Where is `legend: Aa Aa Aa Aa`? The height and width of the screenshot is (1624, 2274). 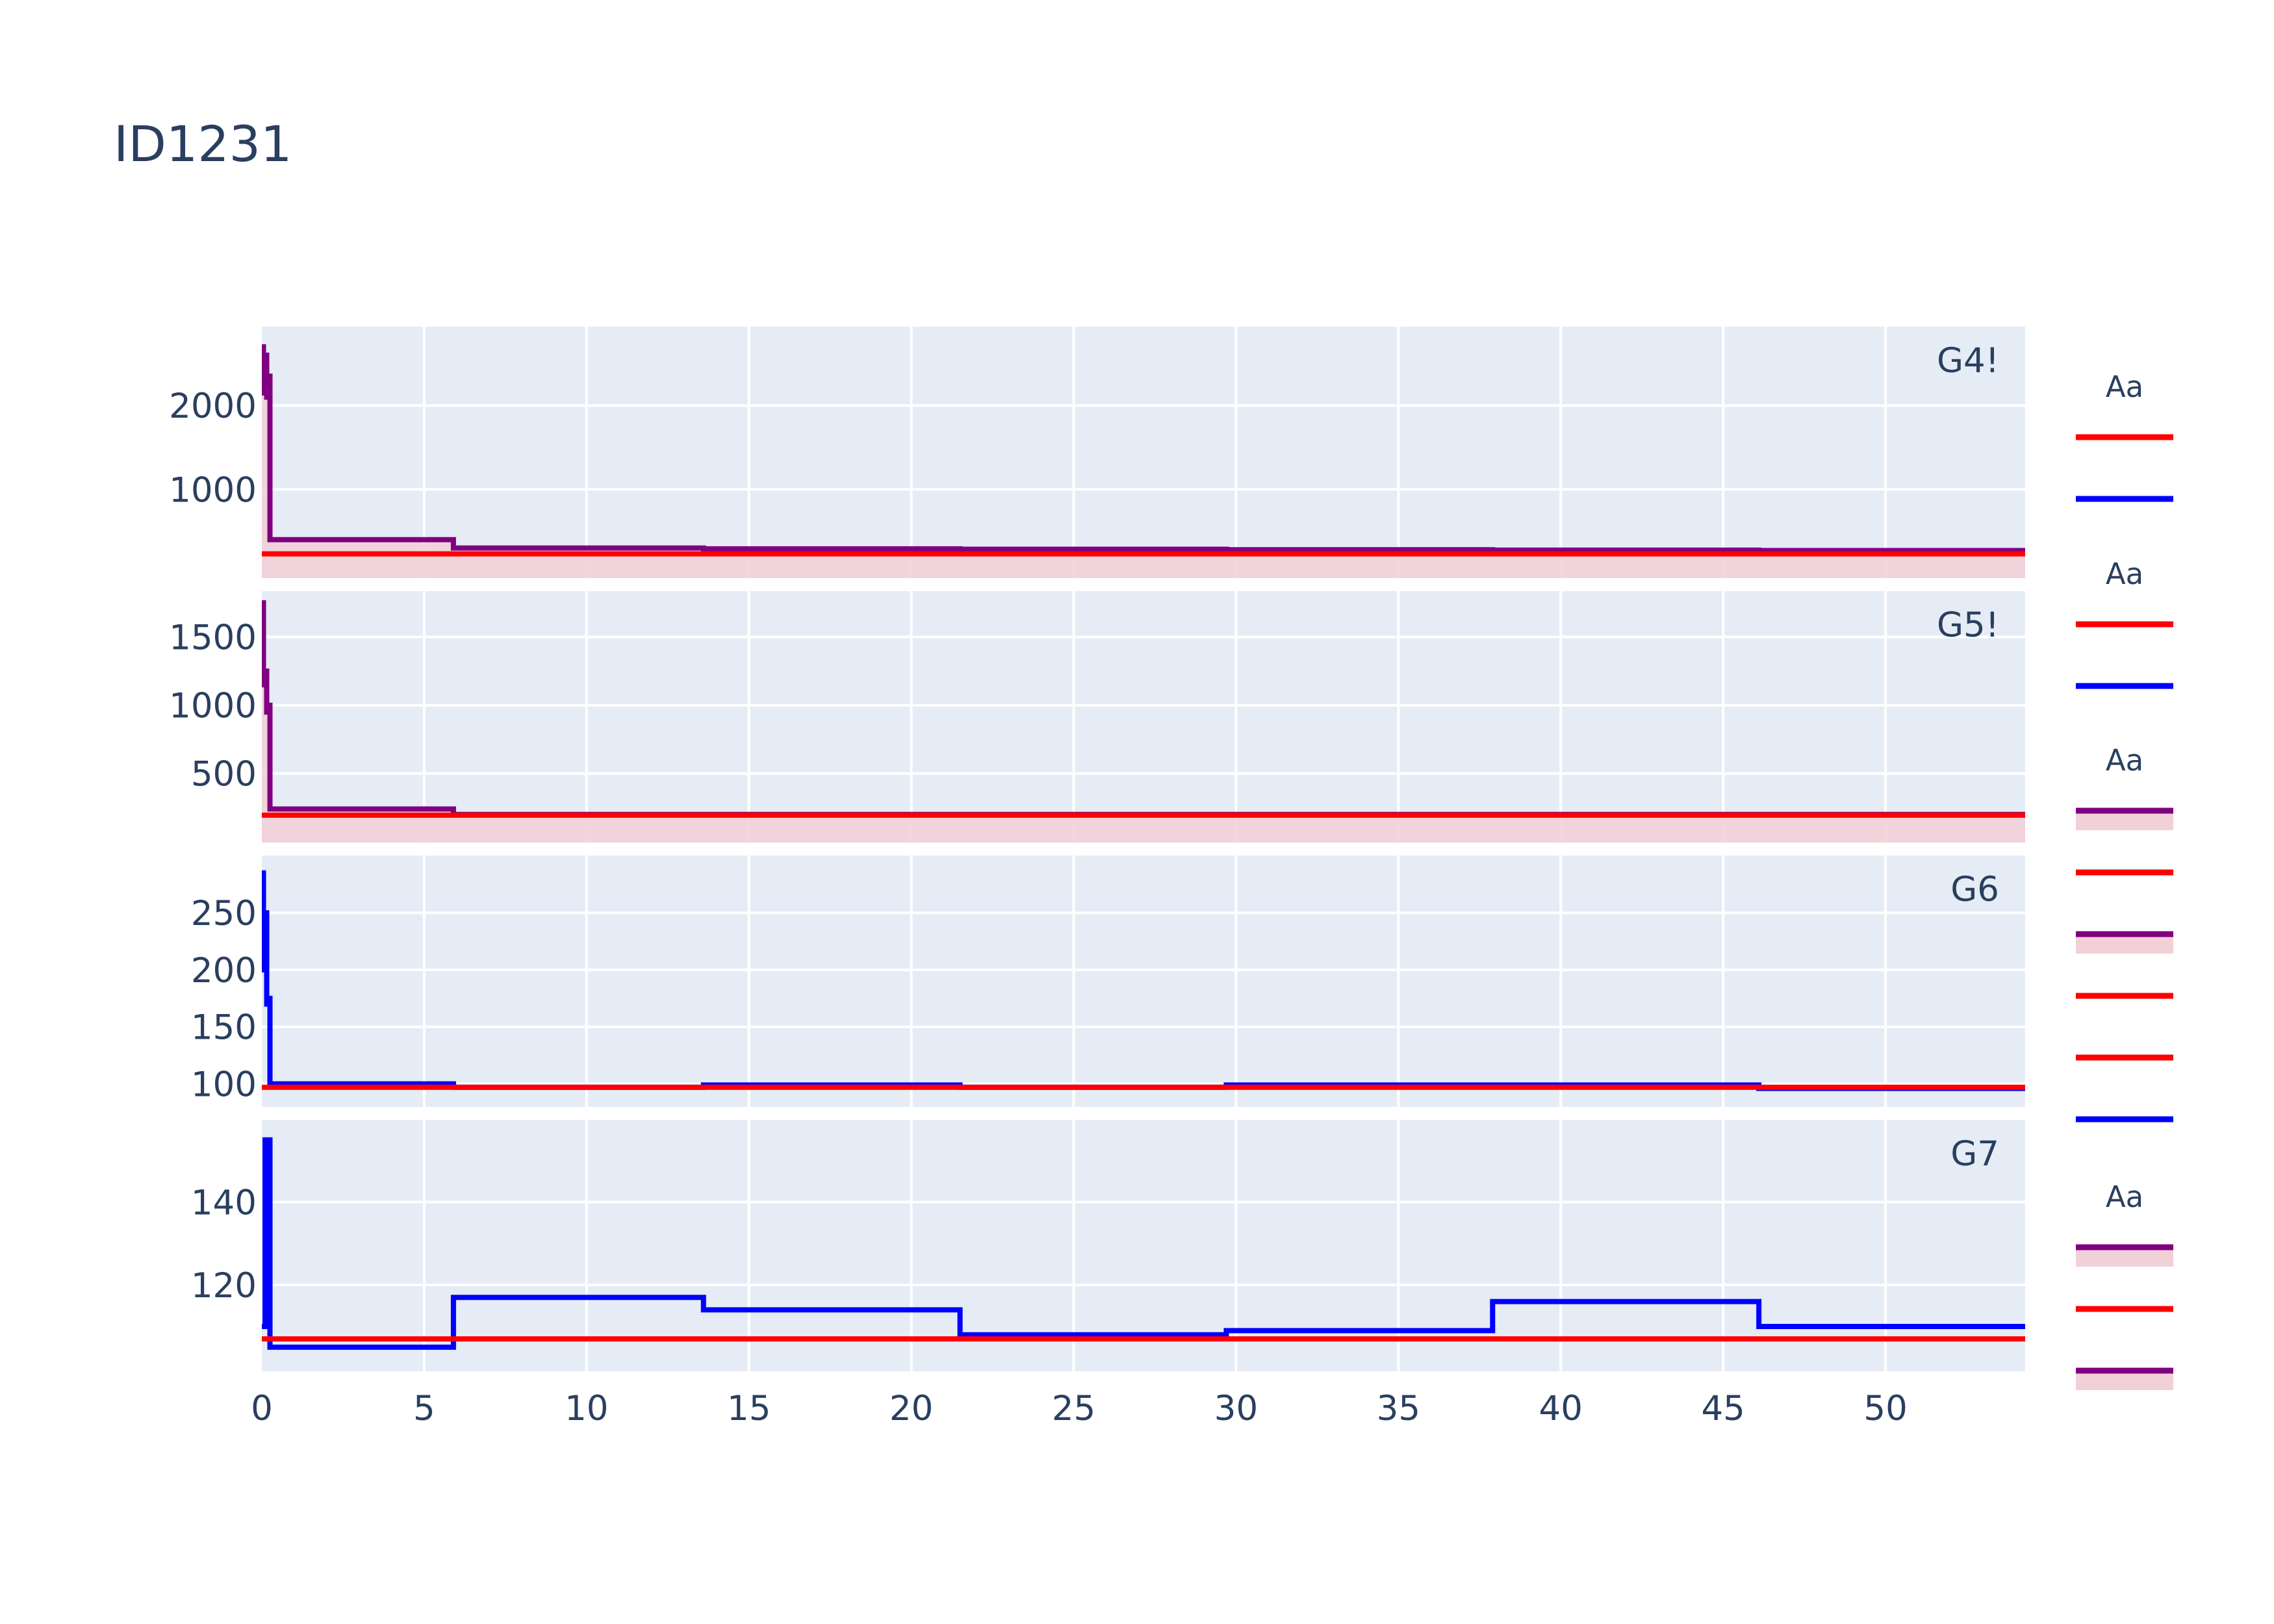
legend: Aa Aa Aa Aa is located at coordinates (2124, 880).